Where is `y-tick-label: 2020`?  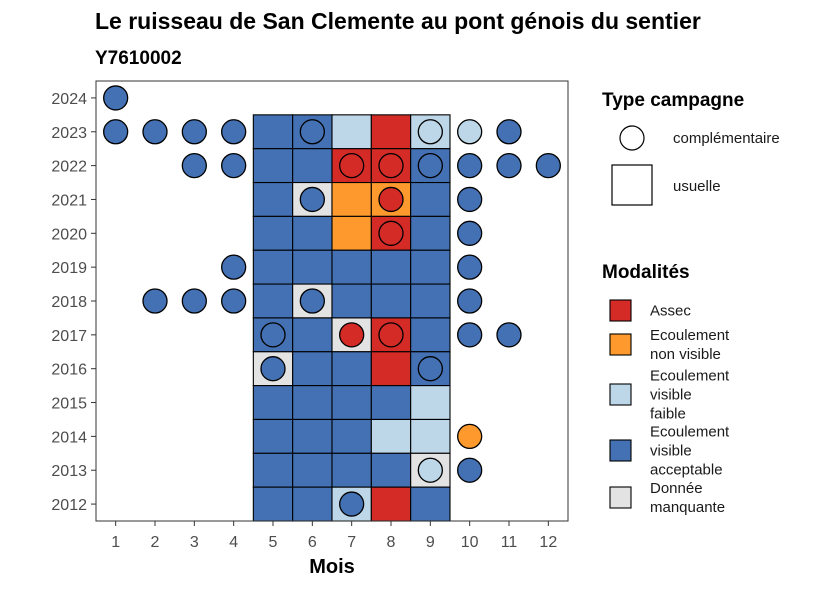 y-tick-label: 2020 is located at coordinates (69, 234).